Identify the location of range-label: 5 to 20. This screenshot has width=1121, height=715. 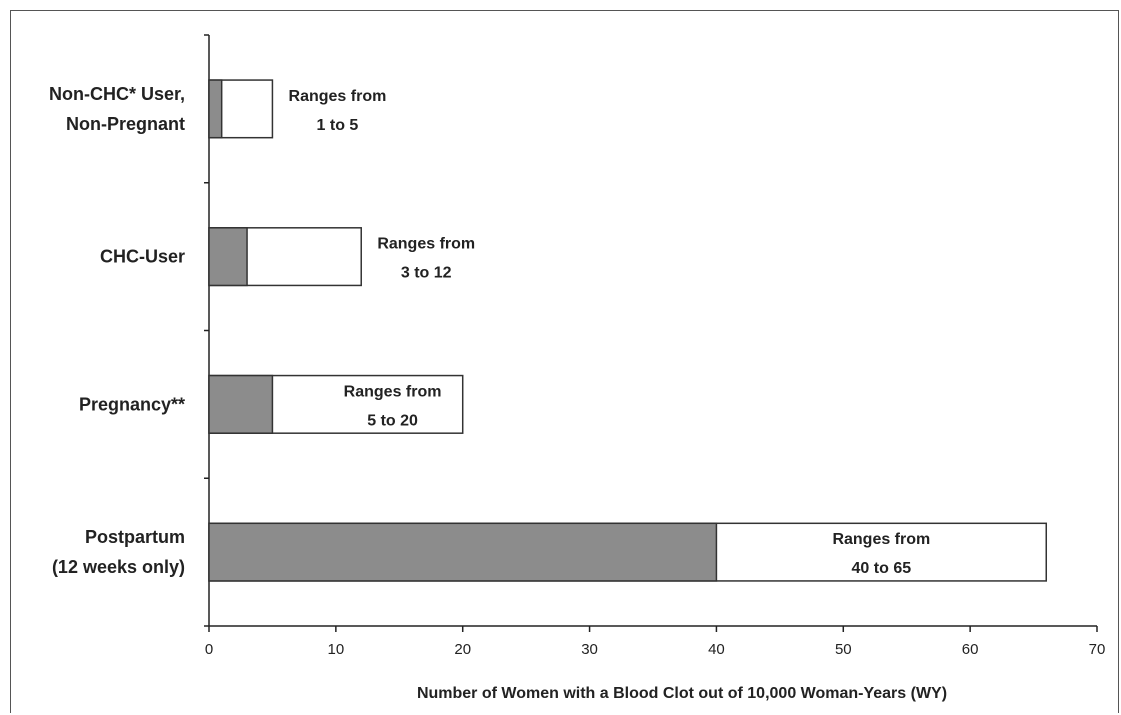
(392, 420).